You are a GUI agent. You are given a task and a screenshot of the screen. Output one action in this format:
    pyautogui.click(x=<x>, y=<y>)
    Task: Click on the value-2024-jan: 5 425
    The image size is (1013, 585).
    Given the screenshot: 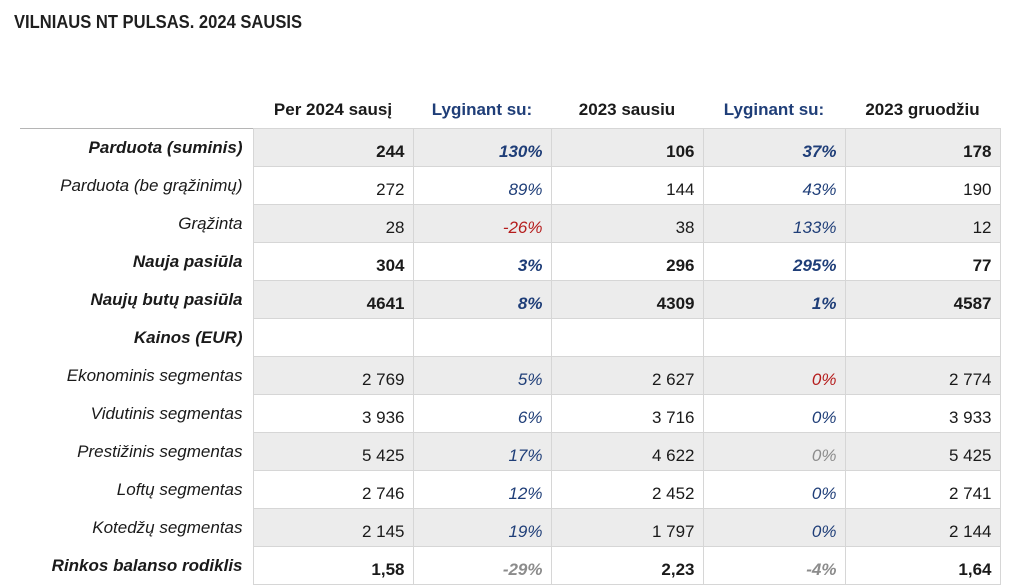 What is the action you would take?
    pyautogui.click(x=333, y=451)
    